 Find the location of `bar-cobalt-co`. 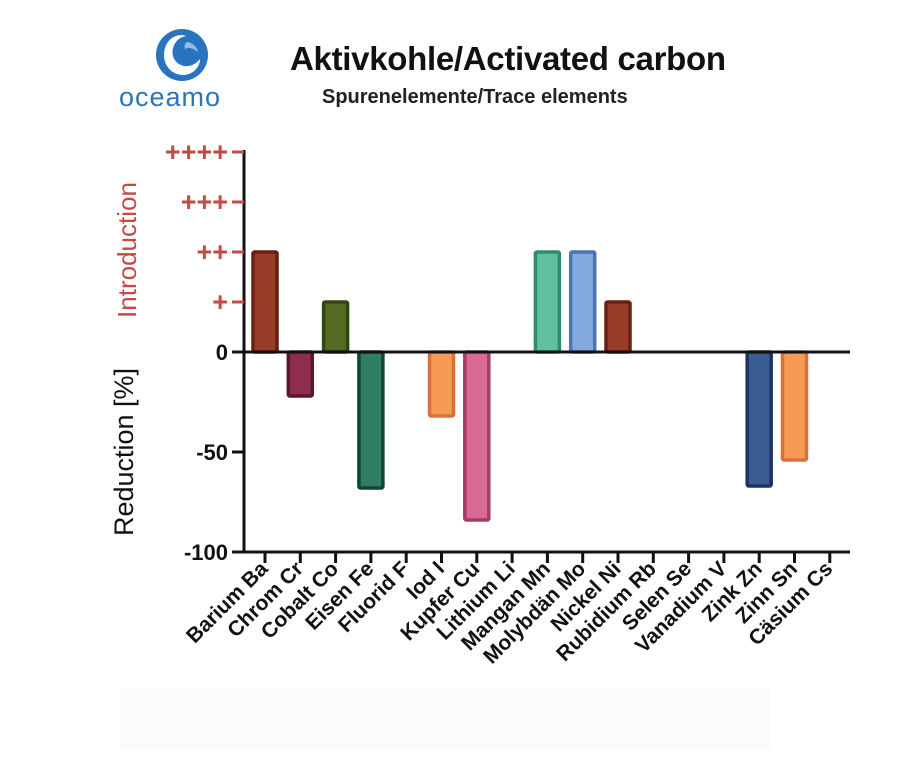

bar-cobalt-co is located at coordinates (335, 327).